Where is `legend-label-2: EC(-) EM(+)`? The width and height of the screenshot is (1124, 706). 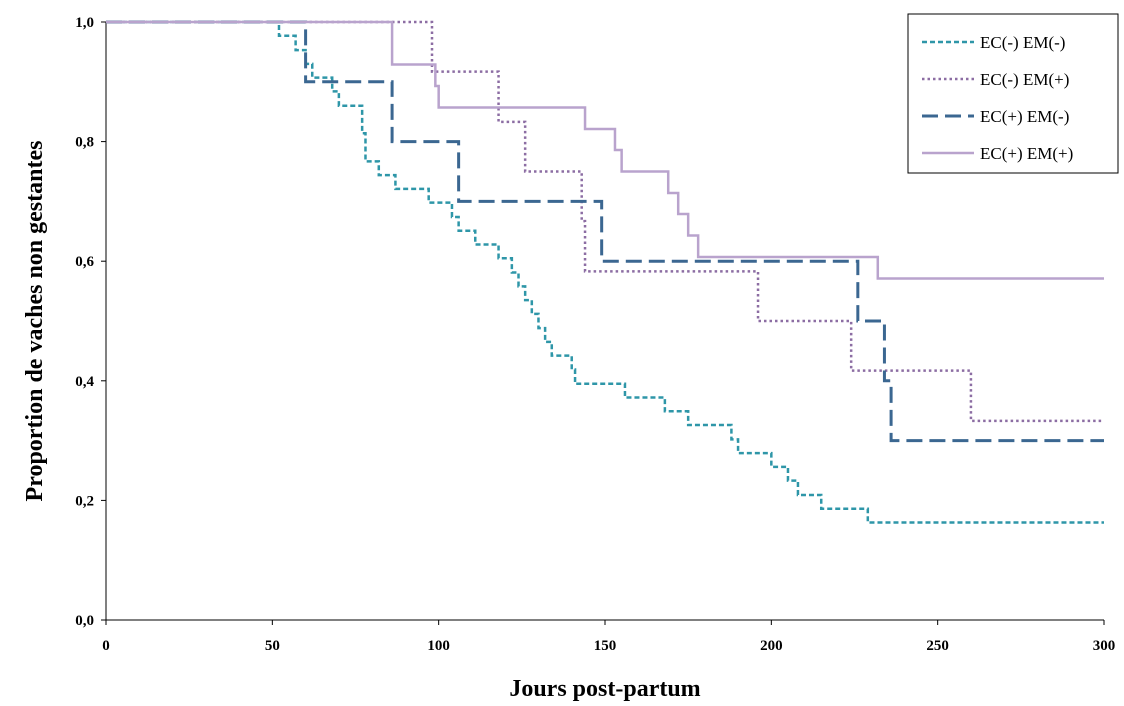
legend-label-2: EC(-) EM(+) is located at coordinates (1024, 79).